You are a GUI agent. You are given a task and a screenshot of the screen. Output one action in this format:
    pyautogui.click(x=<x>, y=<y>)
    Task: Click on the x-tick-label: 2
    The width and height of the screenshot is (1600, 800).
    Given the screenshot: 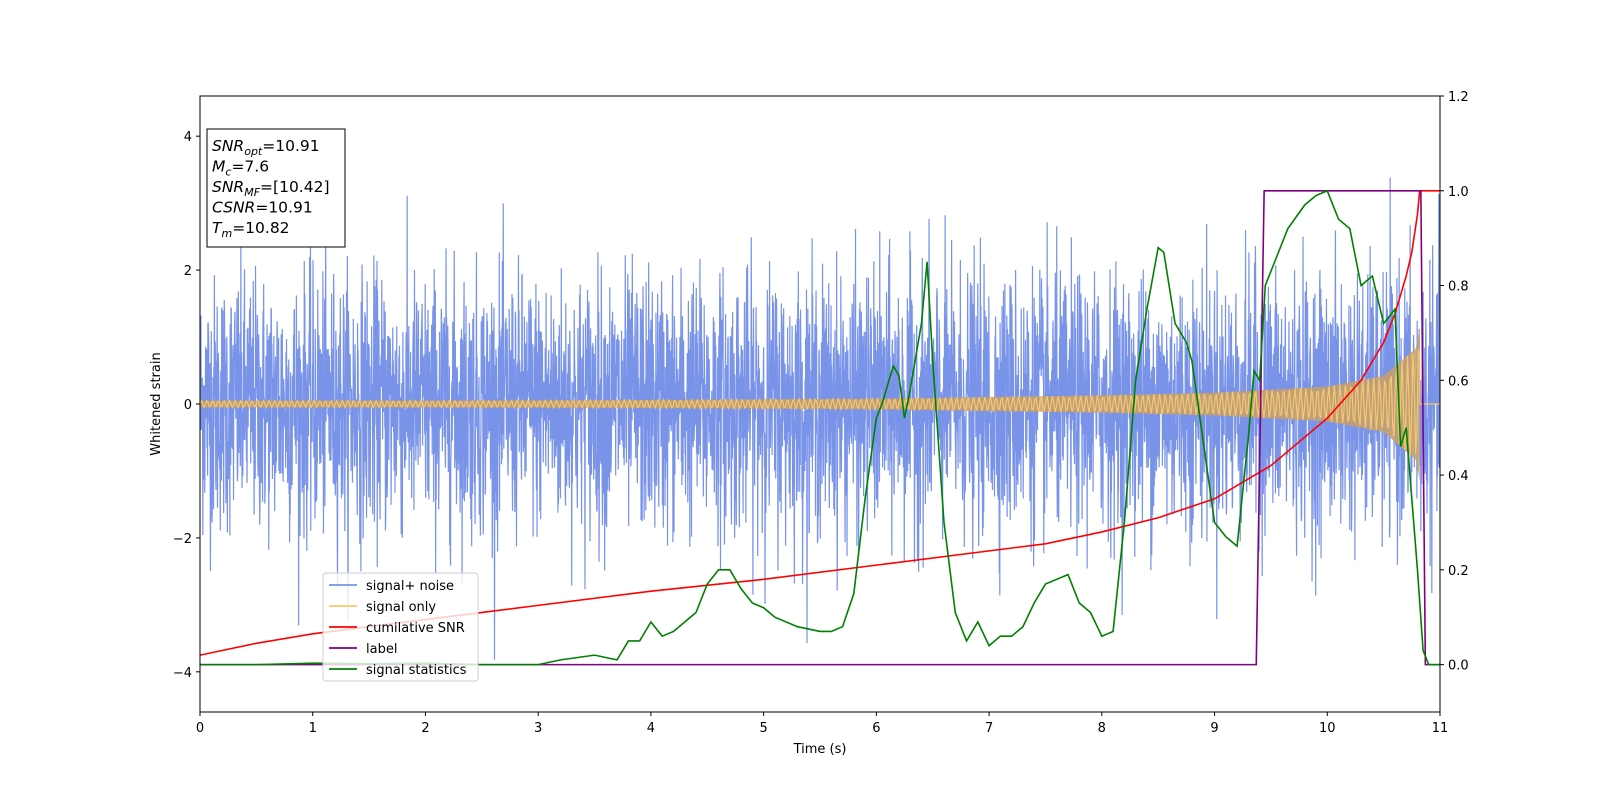 What is the action you would take?
    pyautogui.click(x=425, y=728)
    